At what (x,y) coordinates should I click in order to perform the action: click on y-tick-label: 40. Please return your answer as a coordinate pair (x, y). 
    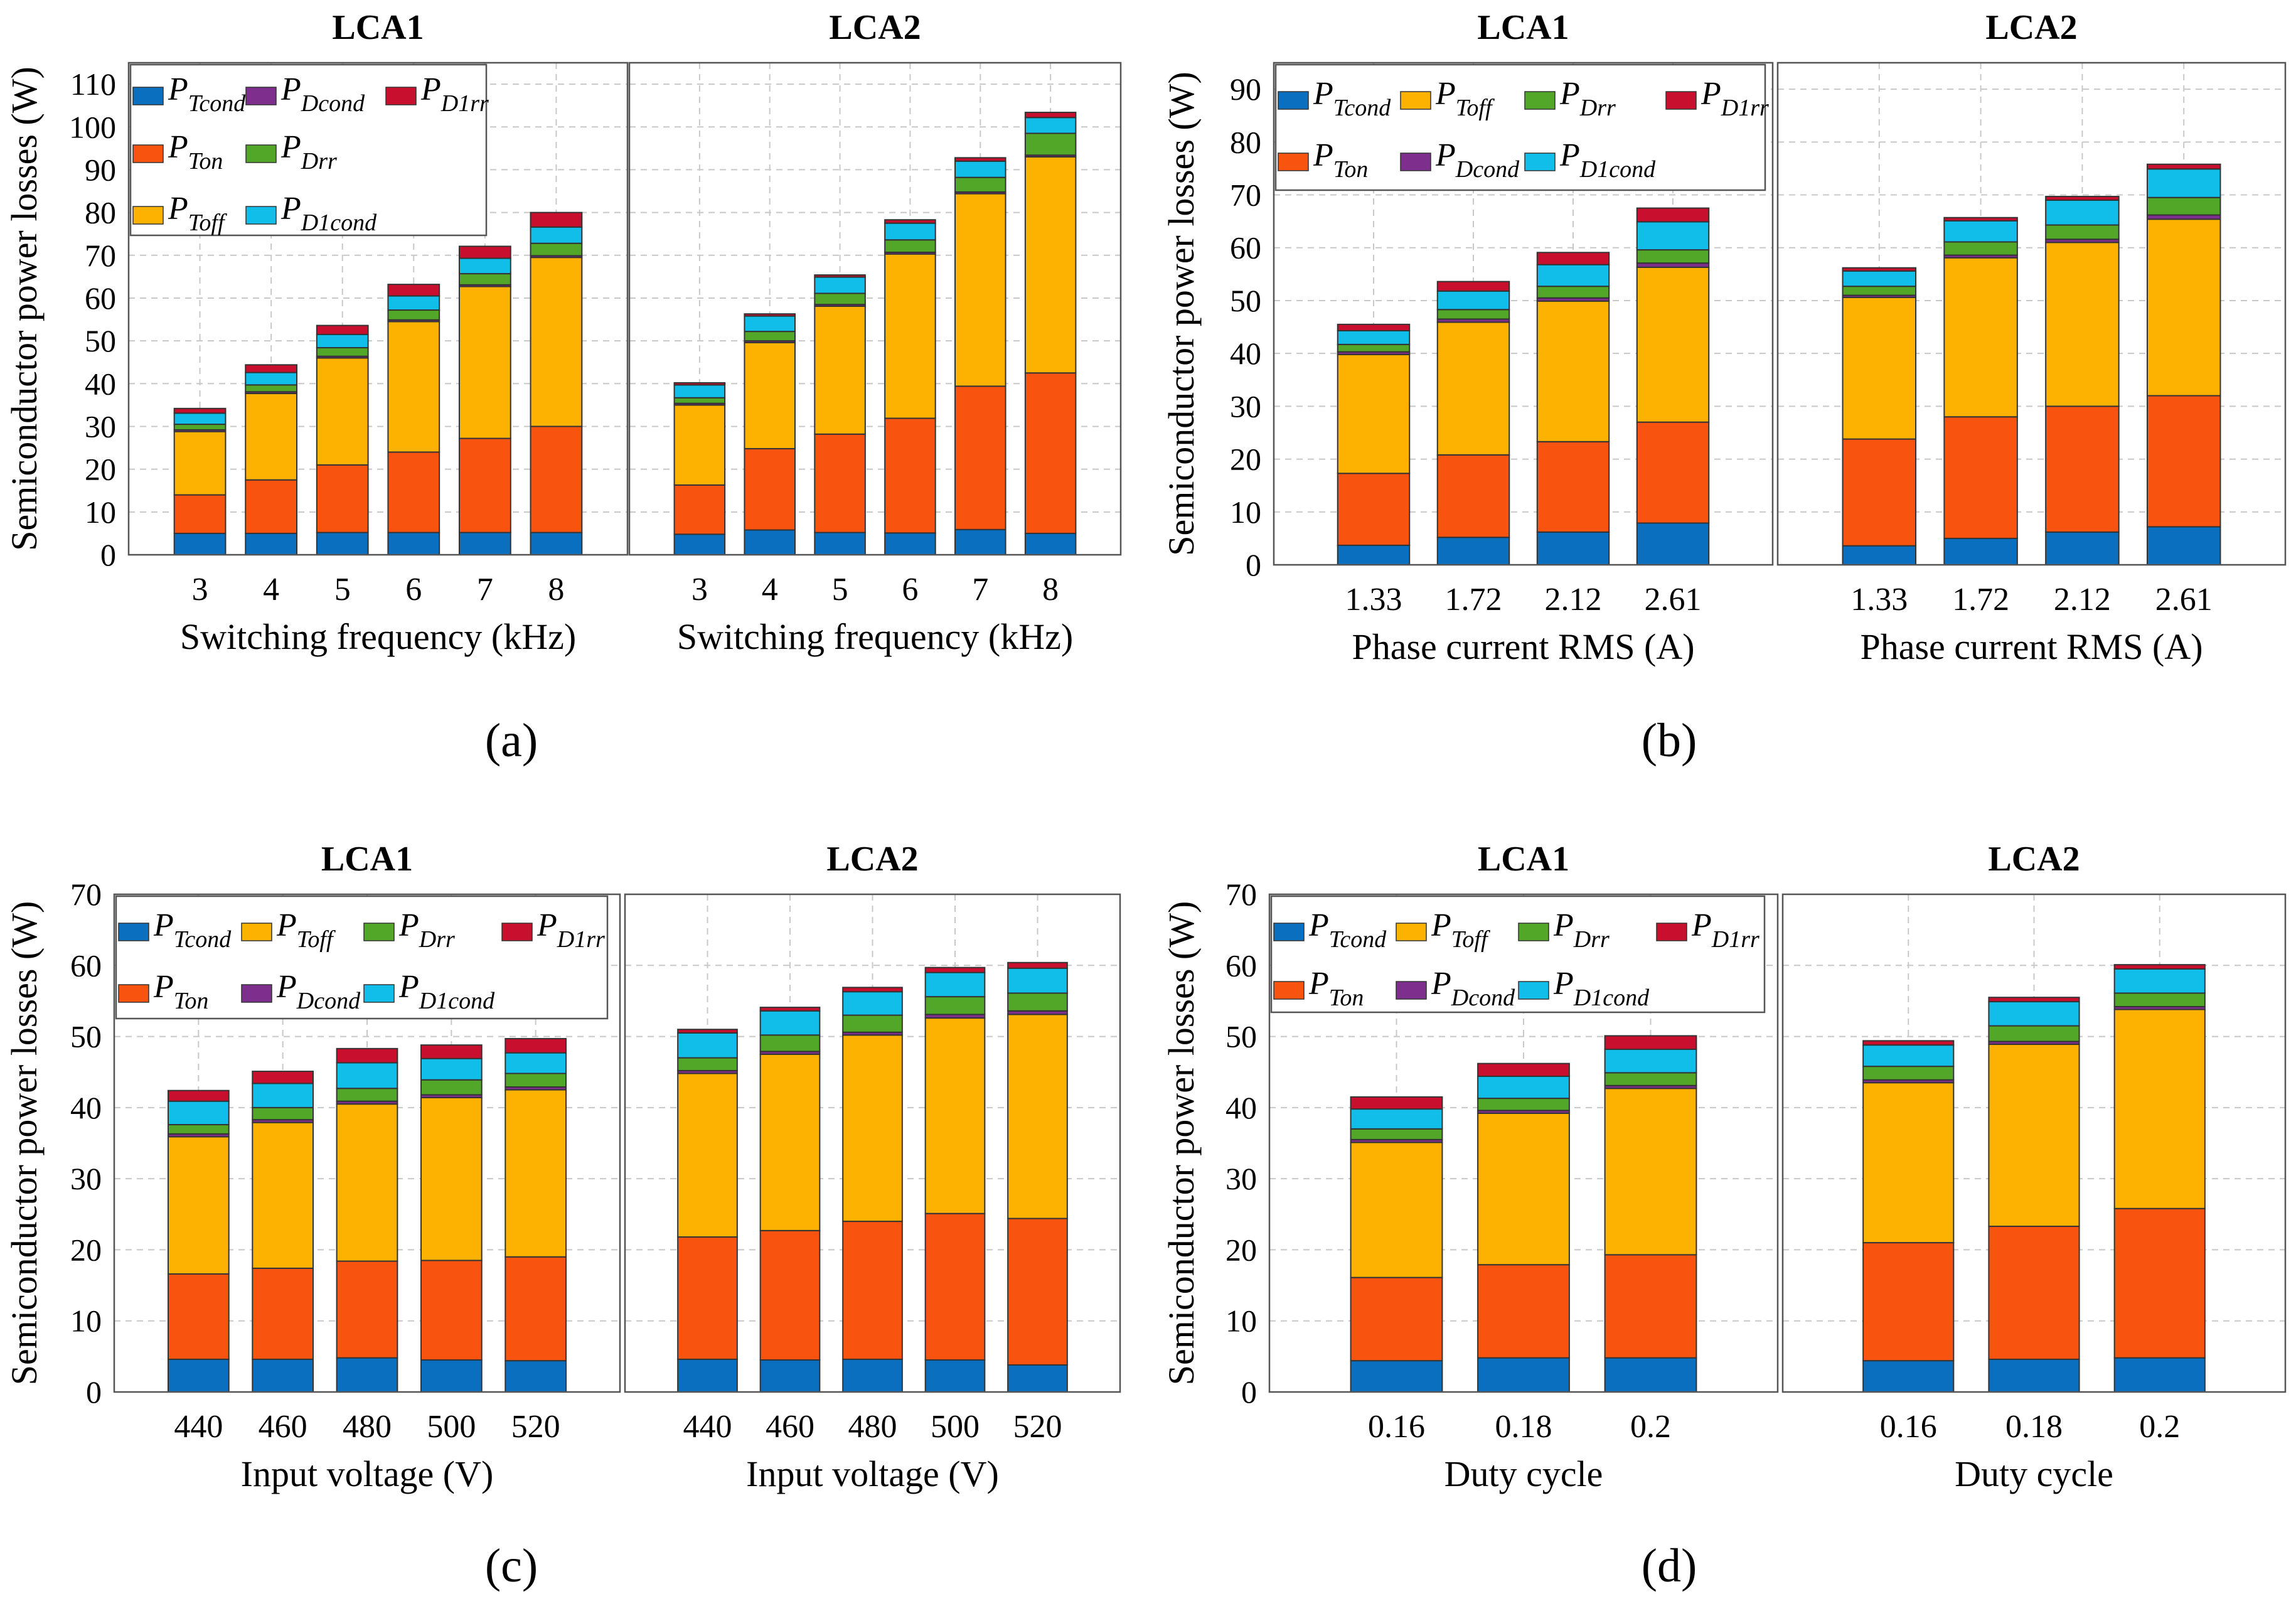
    Looking at the image, I should click on (1241, 1107).